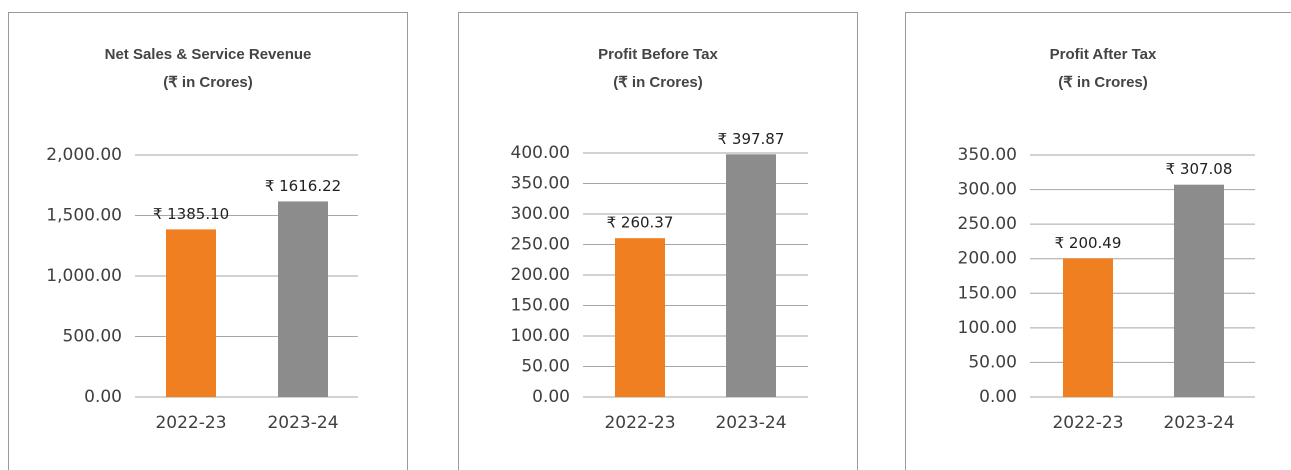  What do you see at coordinates (84, 216) in the screenshot?
I see `y-tick-label: 1,500.00` at bounding box center [84, 216].